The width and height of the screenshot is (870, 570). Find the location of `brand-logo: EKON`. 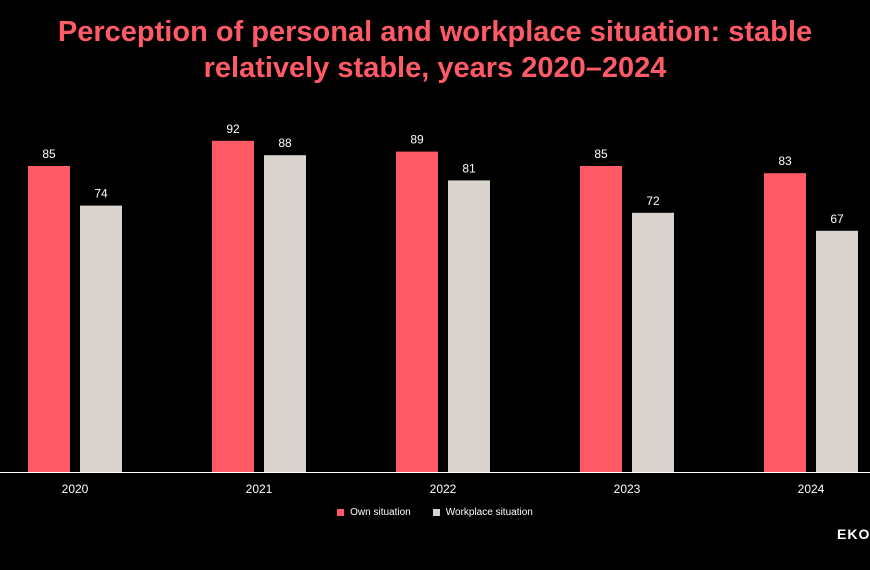

brand-logo: EKON is located at coordinates (853, 534).